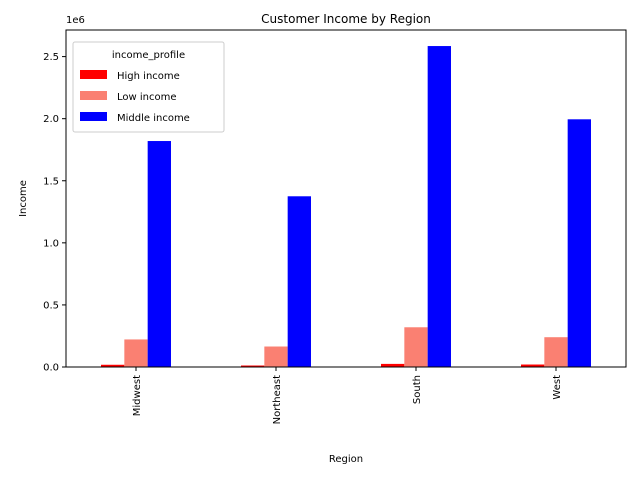 Image resolution: width=640 pixels, height=480 pixels. I want to click on x-axis-label: Region, so click(346, 459).